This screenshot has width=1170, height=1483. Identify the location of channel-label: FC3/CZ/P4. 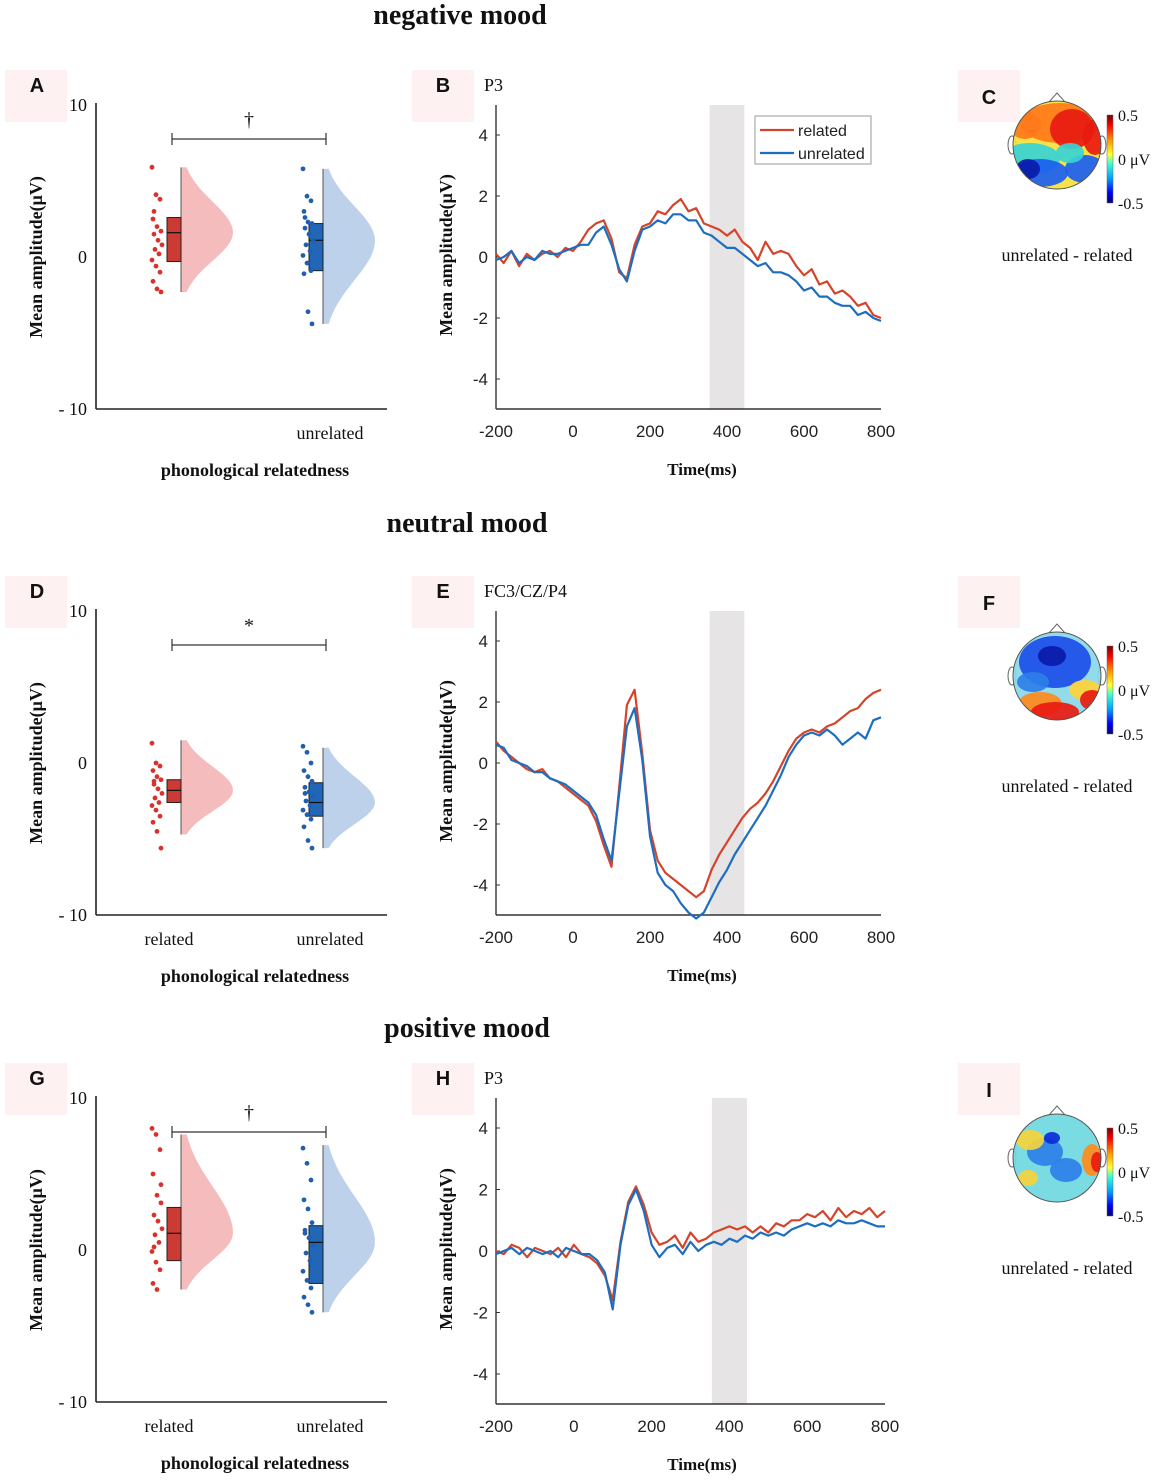
(525, 591).